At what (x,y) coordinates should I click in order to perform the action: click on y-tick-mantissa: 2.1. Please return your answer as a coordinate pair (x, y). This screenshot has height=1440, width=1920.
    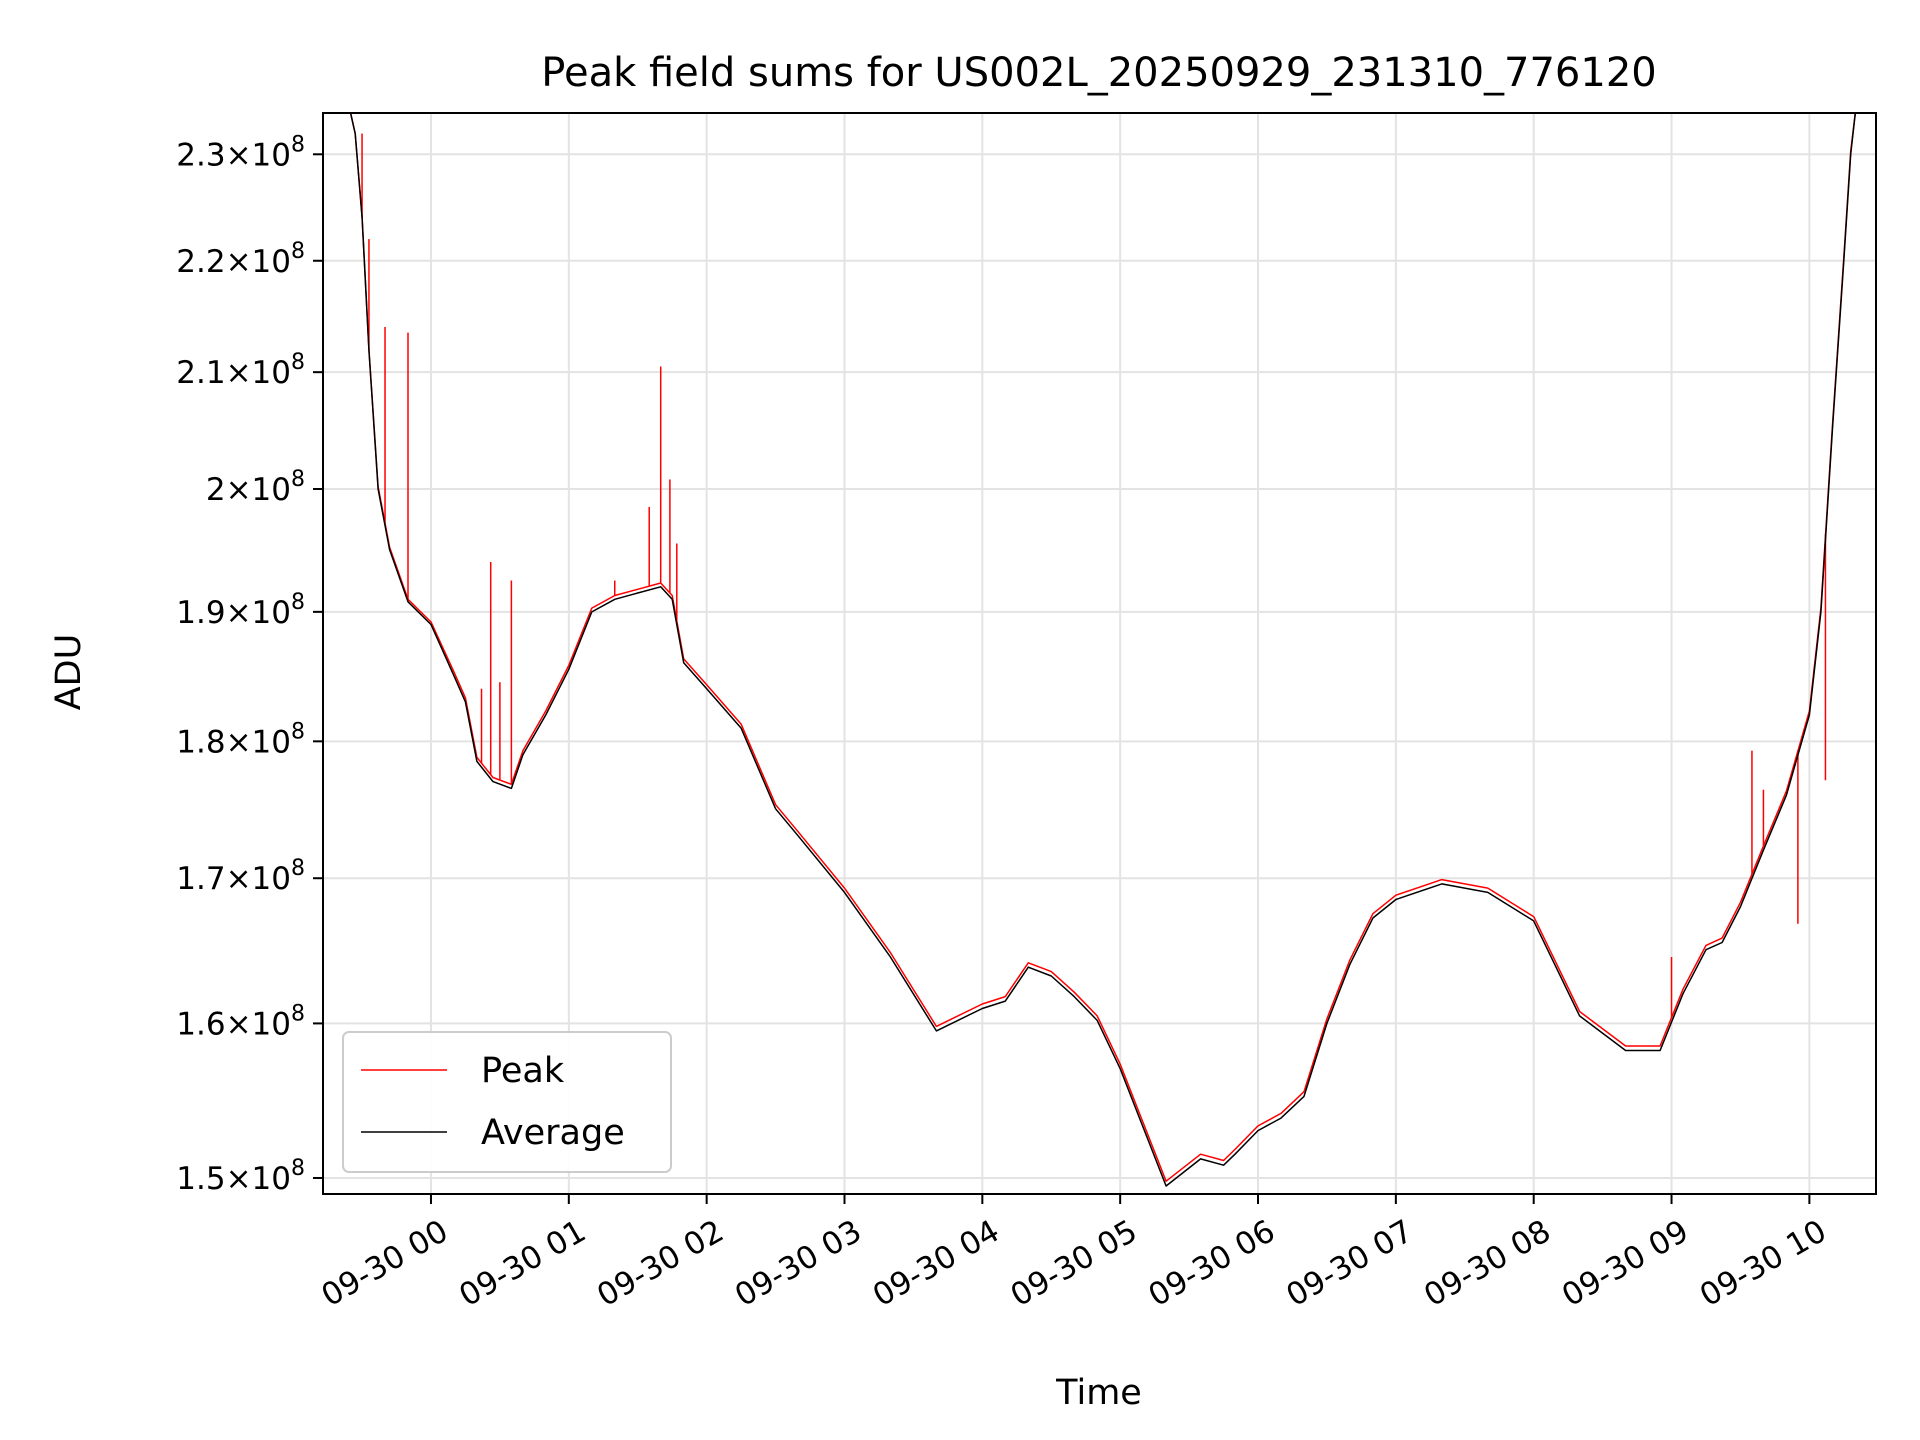
    Looking at the image, I should click on (200, 373).